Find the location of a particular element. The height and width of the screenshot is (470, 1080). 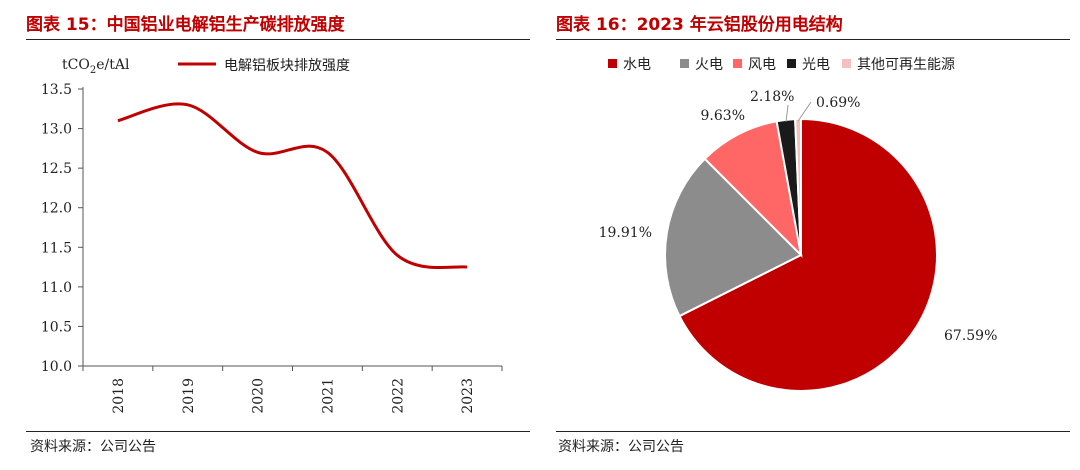

y-tick-label: 12.5 is located at coordinates (56, 169).